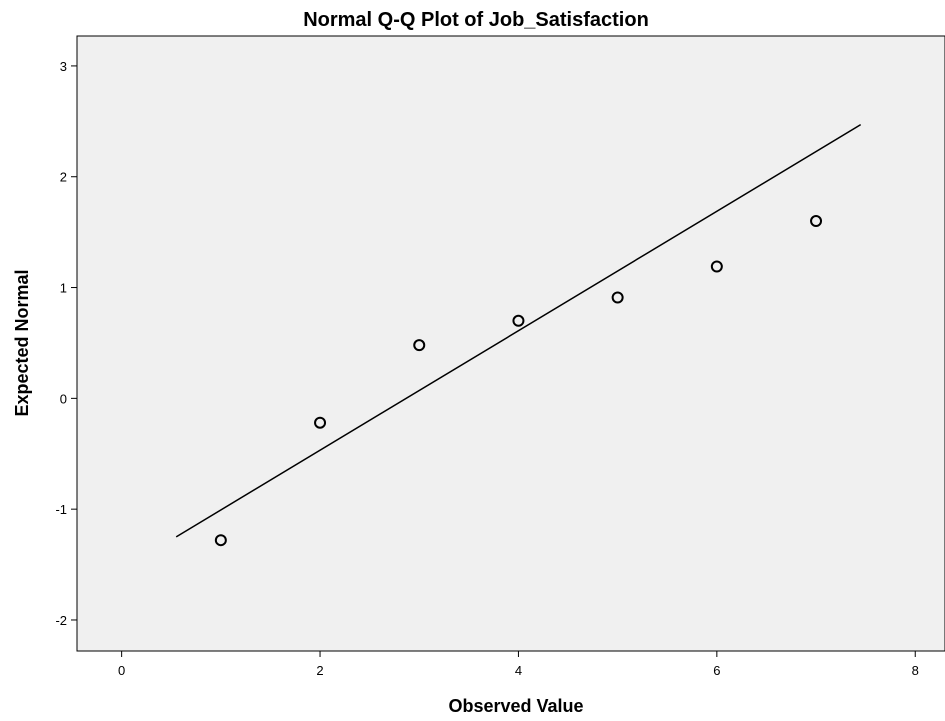 The width and height of the screenshot is (945, 721). What do you see at coordinates (63, 398) in the screenshot?
I see `y-tick-label: 0` at bounding box center [63, 398].